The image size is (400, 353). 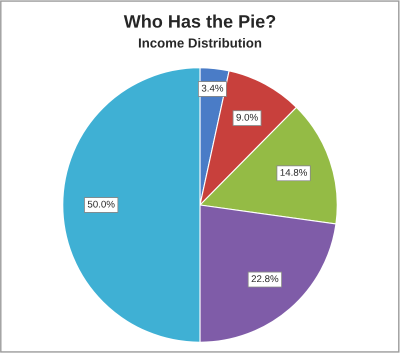 I want to click on data-label: 22.8%, so click(x=265, y=278).